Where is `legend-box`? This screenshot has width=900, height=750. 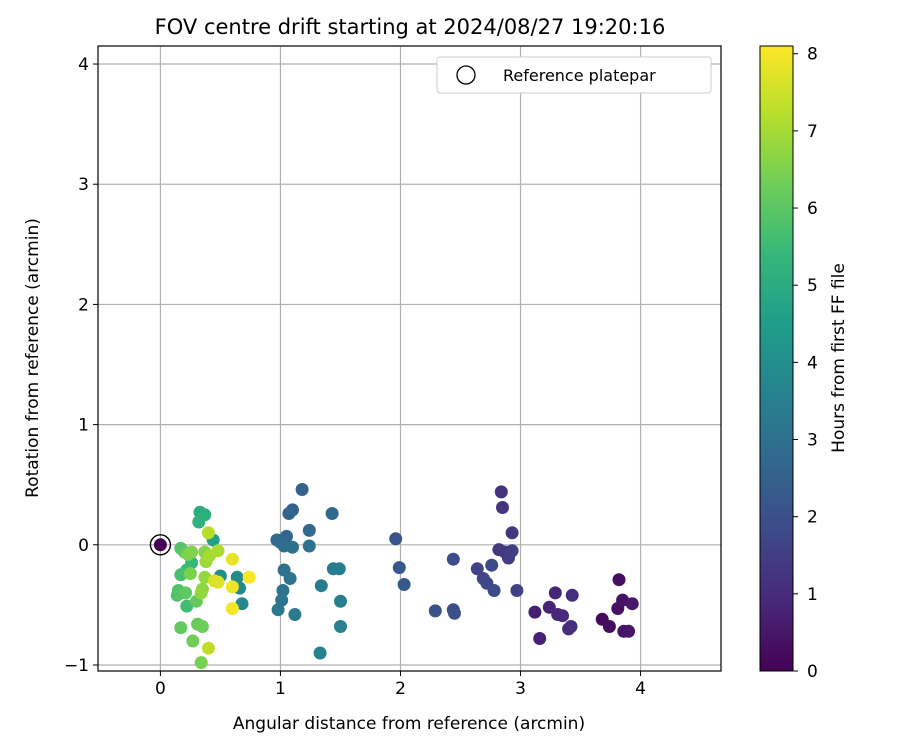
legend-box is located at coordinates (574, 75).